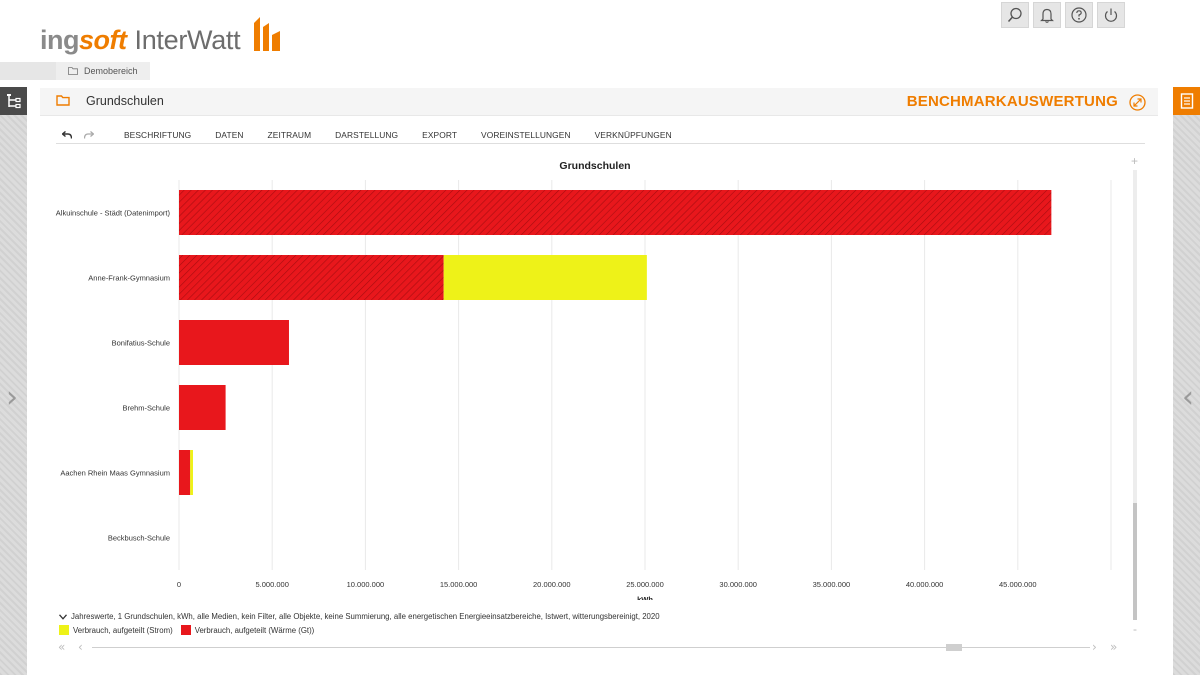 This screenshot has width=1200, height=675. I want to click on menu-voreinstellungen: VOREINSTELLUNGEN, so click(526, 134).